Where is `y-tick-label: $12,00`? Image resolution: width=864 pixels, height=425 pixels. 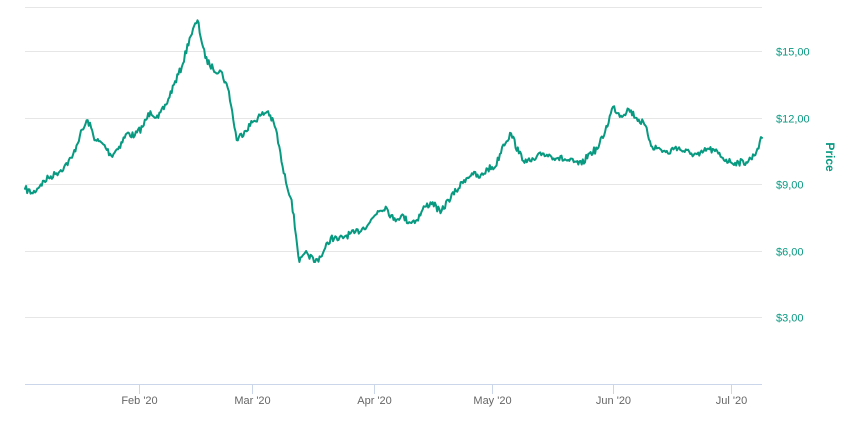 y-tick-label: $12,00 is located at coordinates (793, 120).